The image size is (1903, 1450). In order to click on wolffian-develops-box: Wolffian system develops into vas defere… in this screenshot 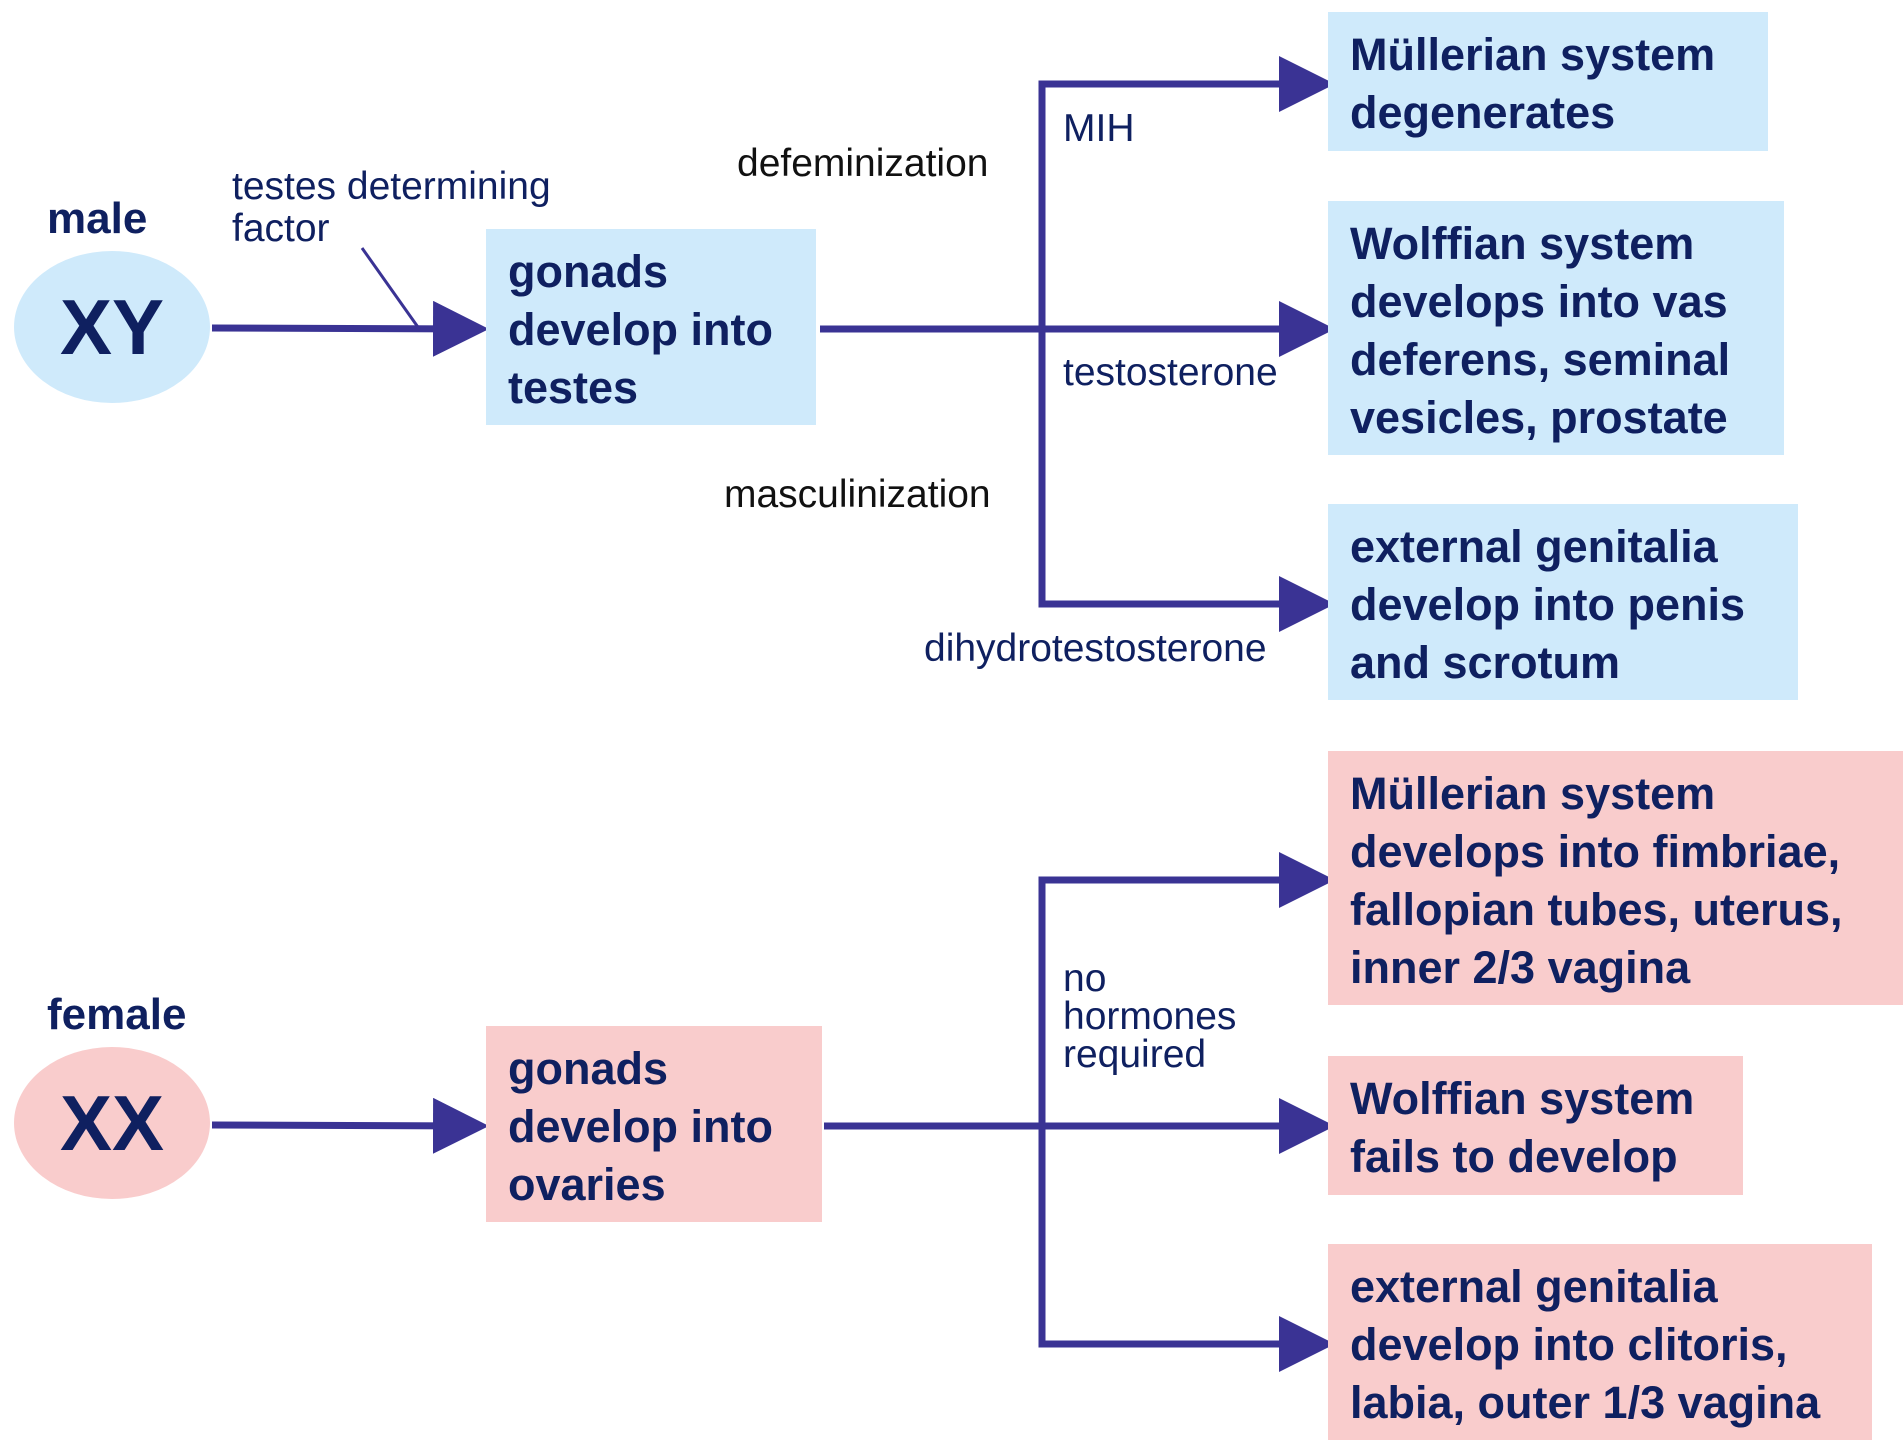, I will do `click(1556, 328)`.